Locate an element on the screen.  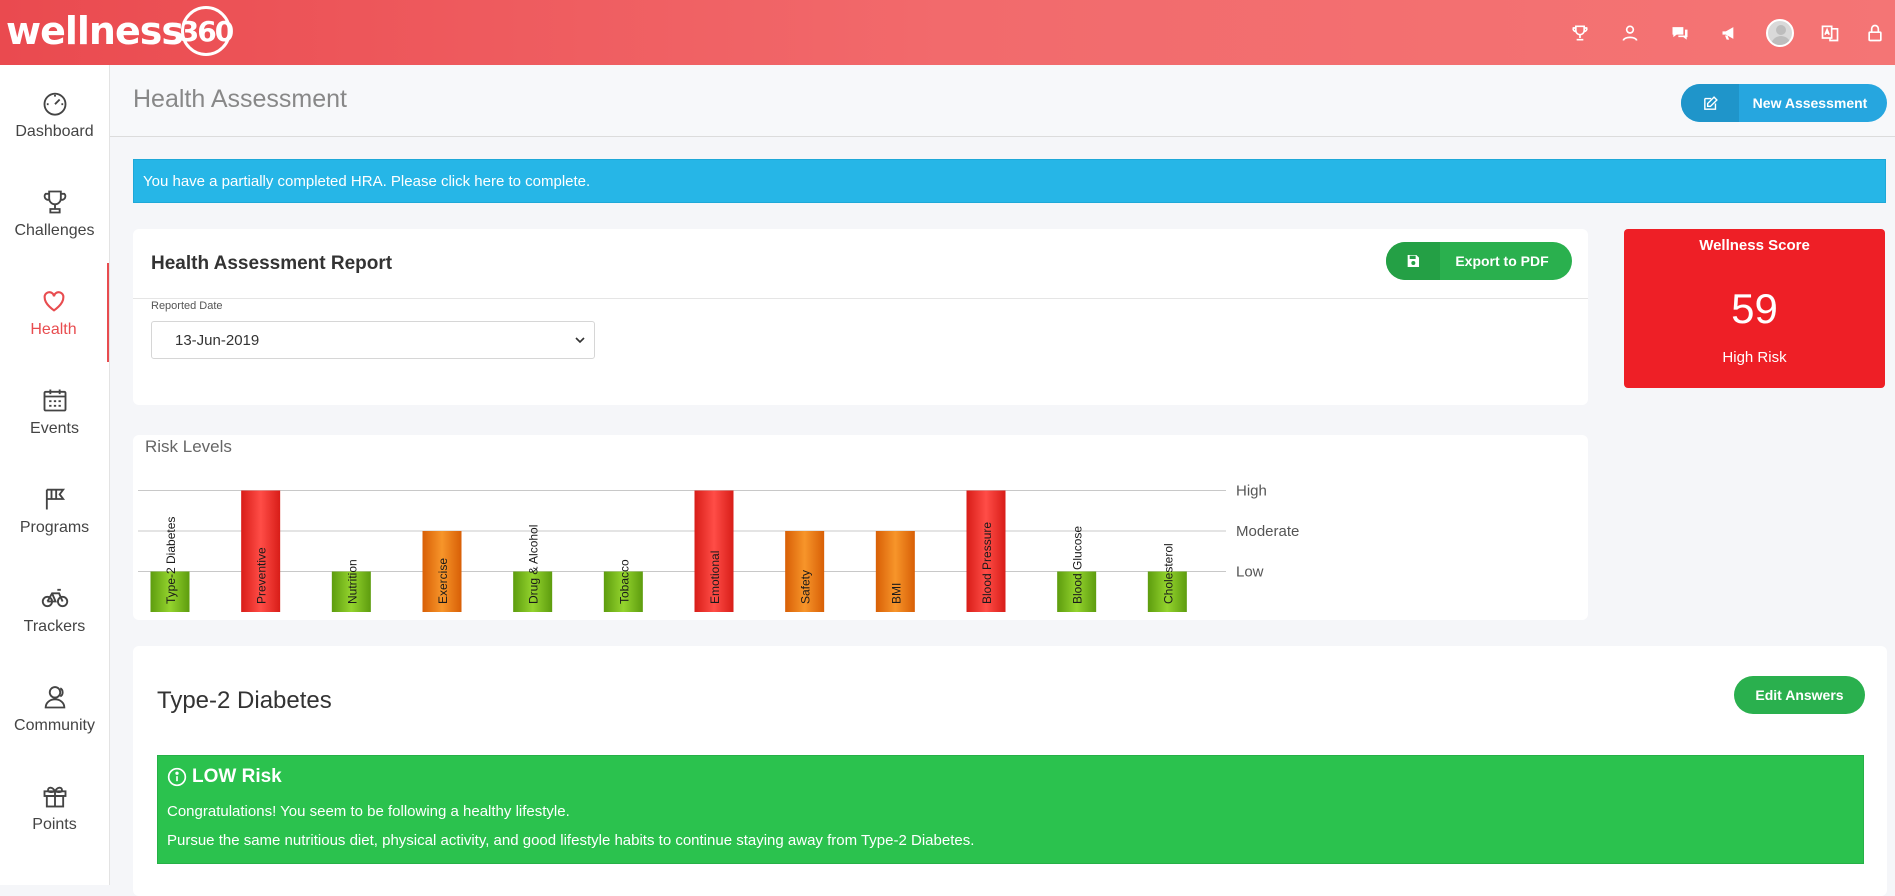
bar-label-drug-alcohol: Drug & Alcohol is located at coordinates (534, 564).